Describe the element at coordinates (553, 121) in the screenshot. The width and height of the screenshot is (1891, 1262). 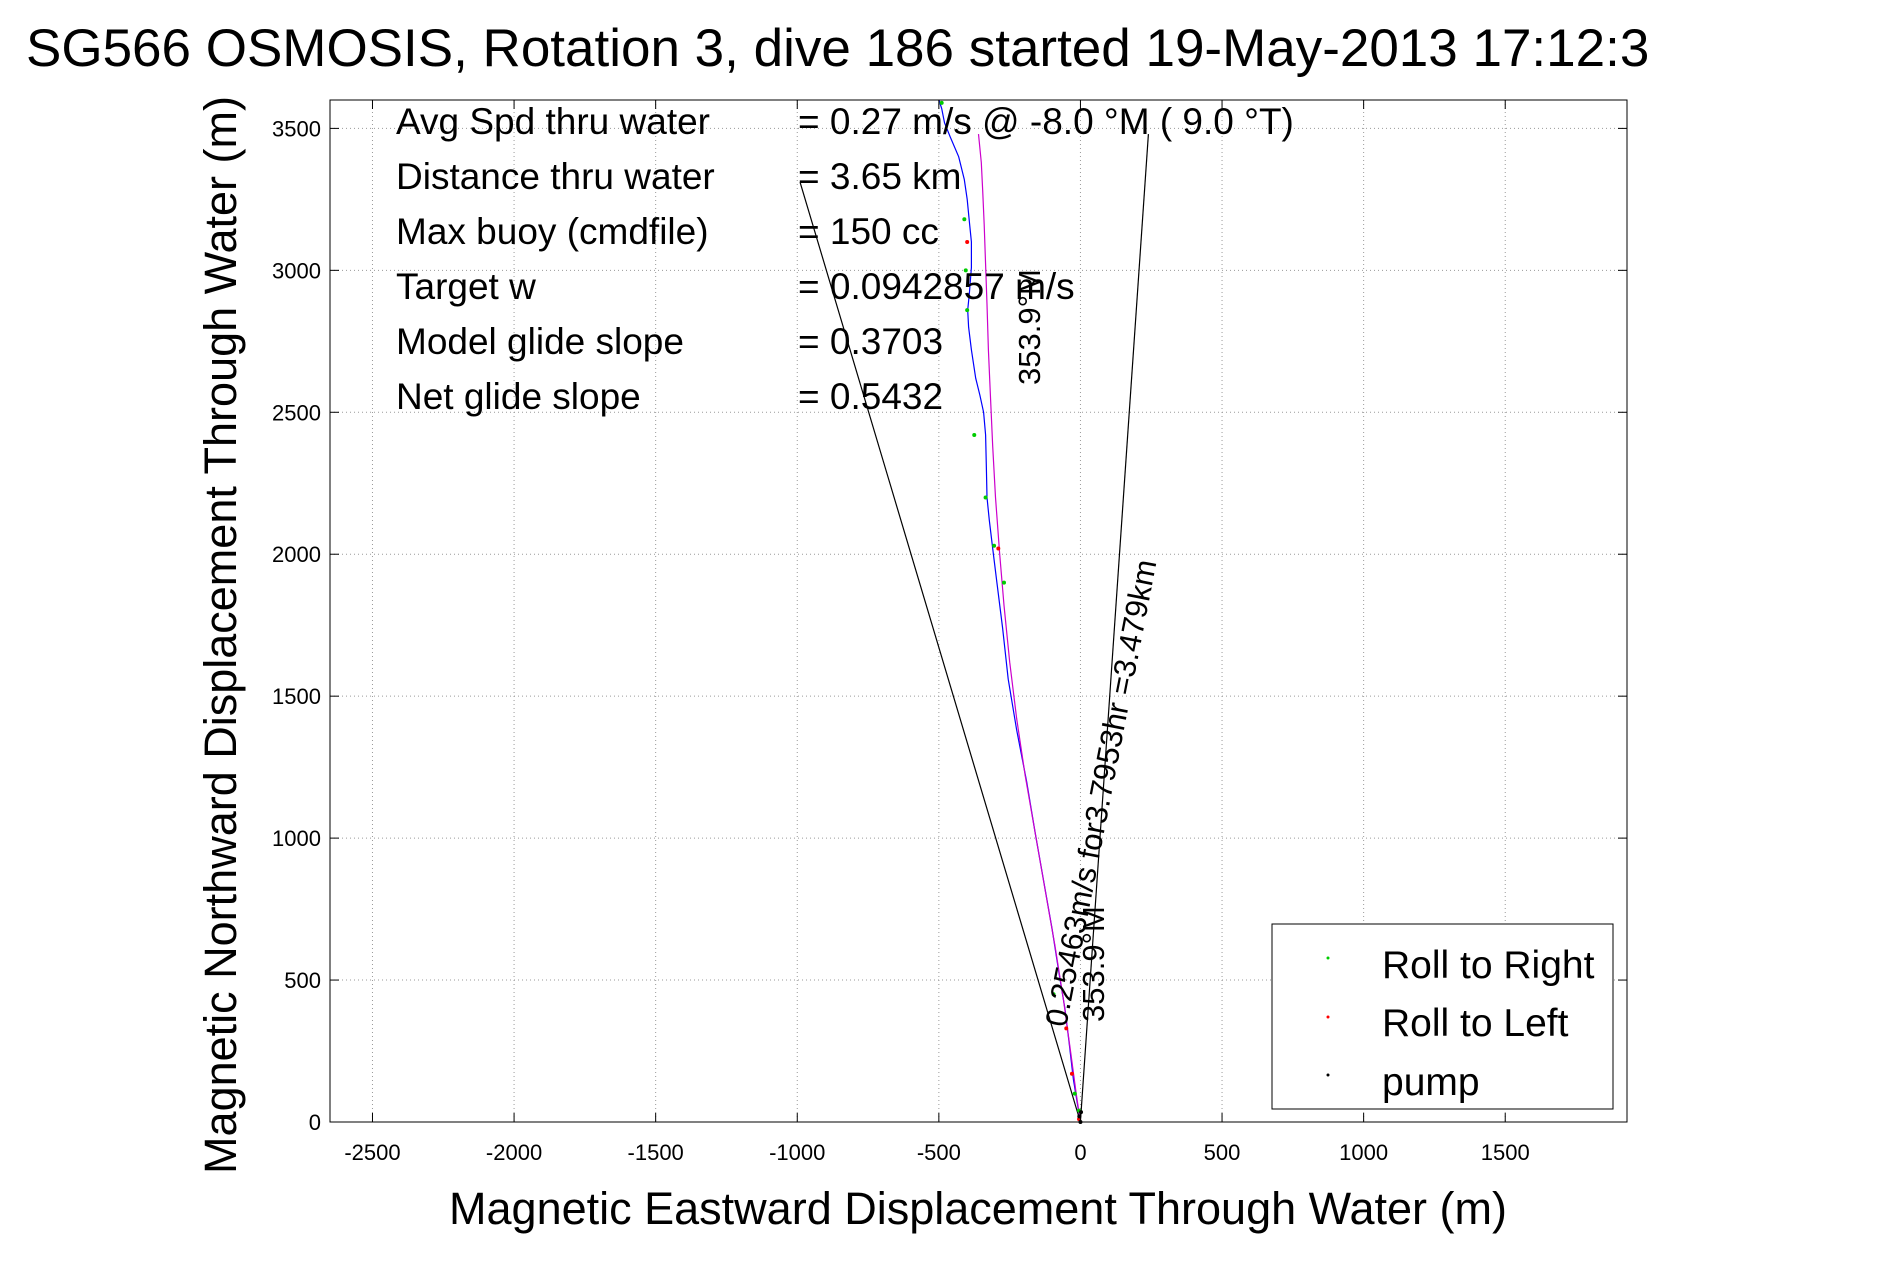
I see `info-label: Avg Spd thru water` at that location.